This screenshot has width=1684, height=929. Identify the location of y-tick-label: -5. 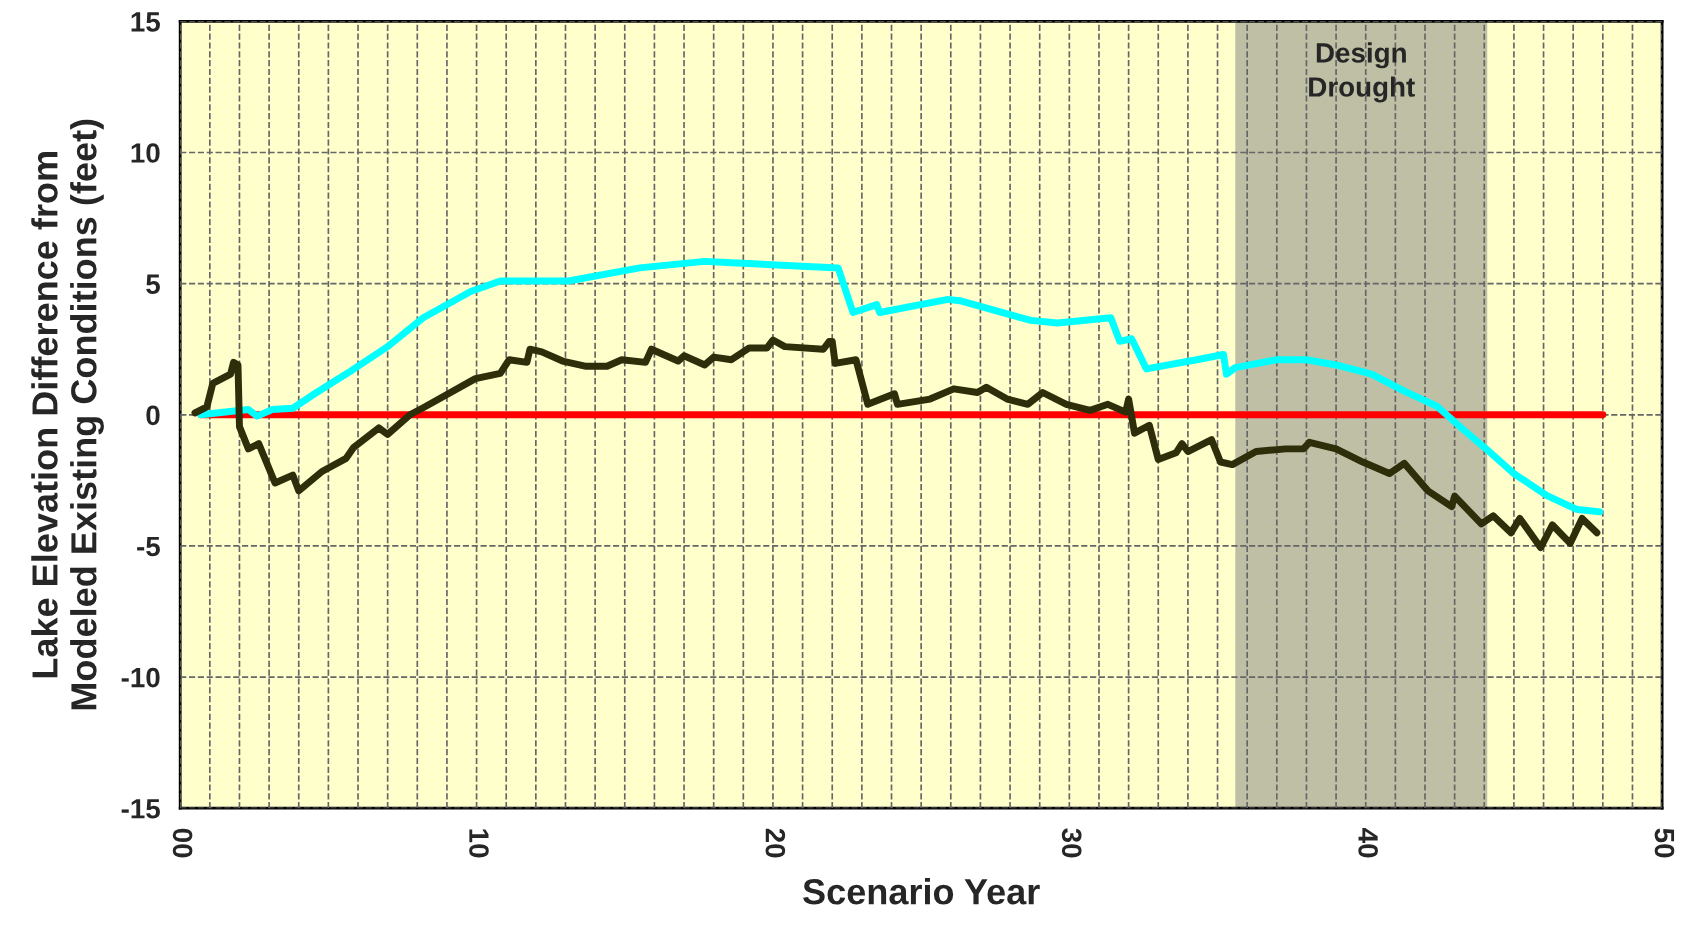
(148, 546).